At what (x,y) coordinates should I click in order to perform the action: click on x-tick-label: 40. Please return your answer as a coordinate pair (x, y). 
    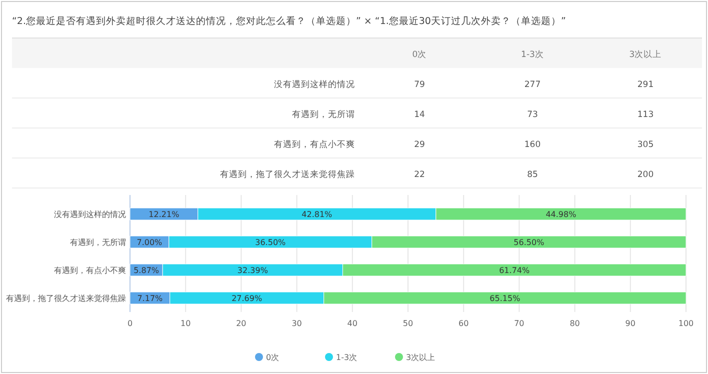
    Looking at the image, I should click on (352, 323).